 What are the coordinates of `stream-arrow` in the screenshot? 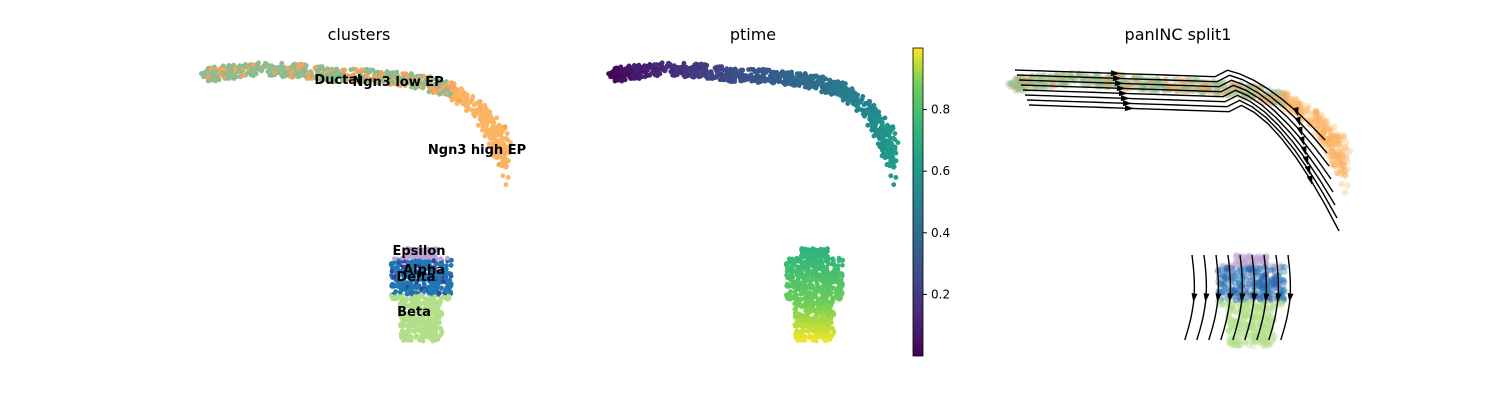 It's located at (1309, 180).